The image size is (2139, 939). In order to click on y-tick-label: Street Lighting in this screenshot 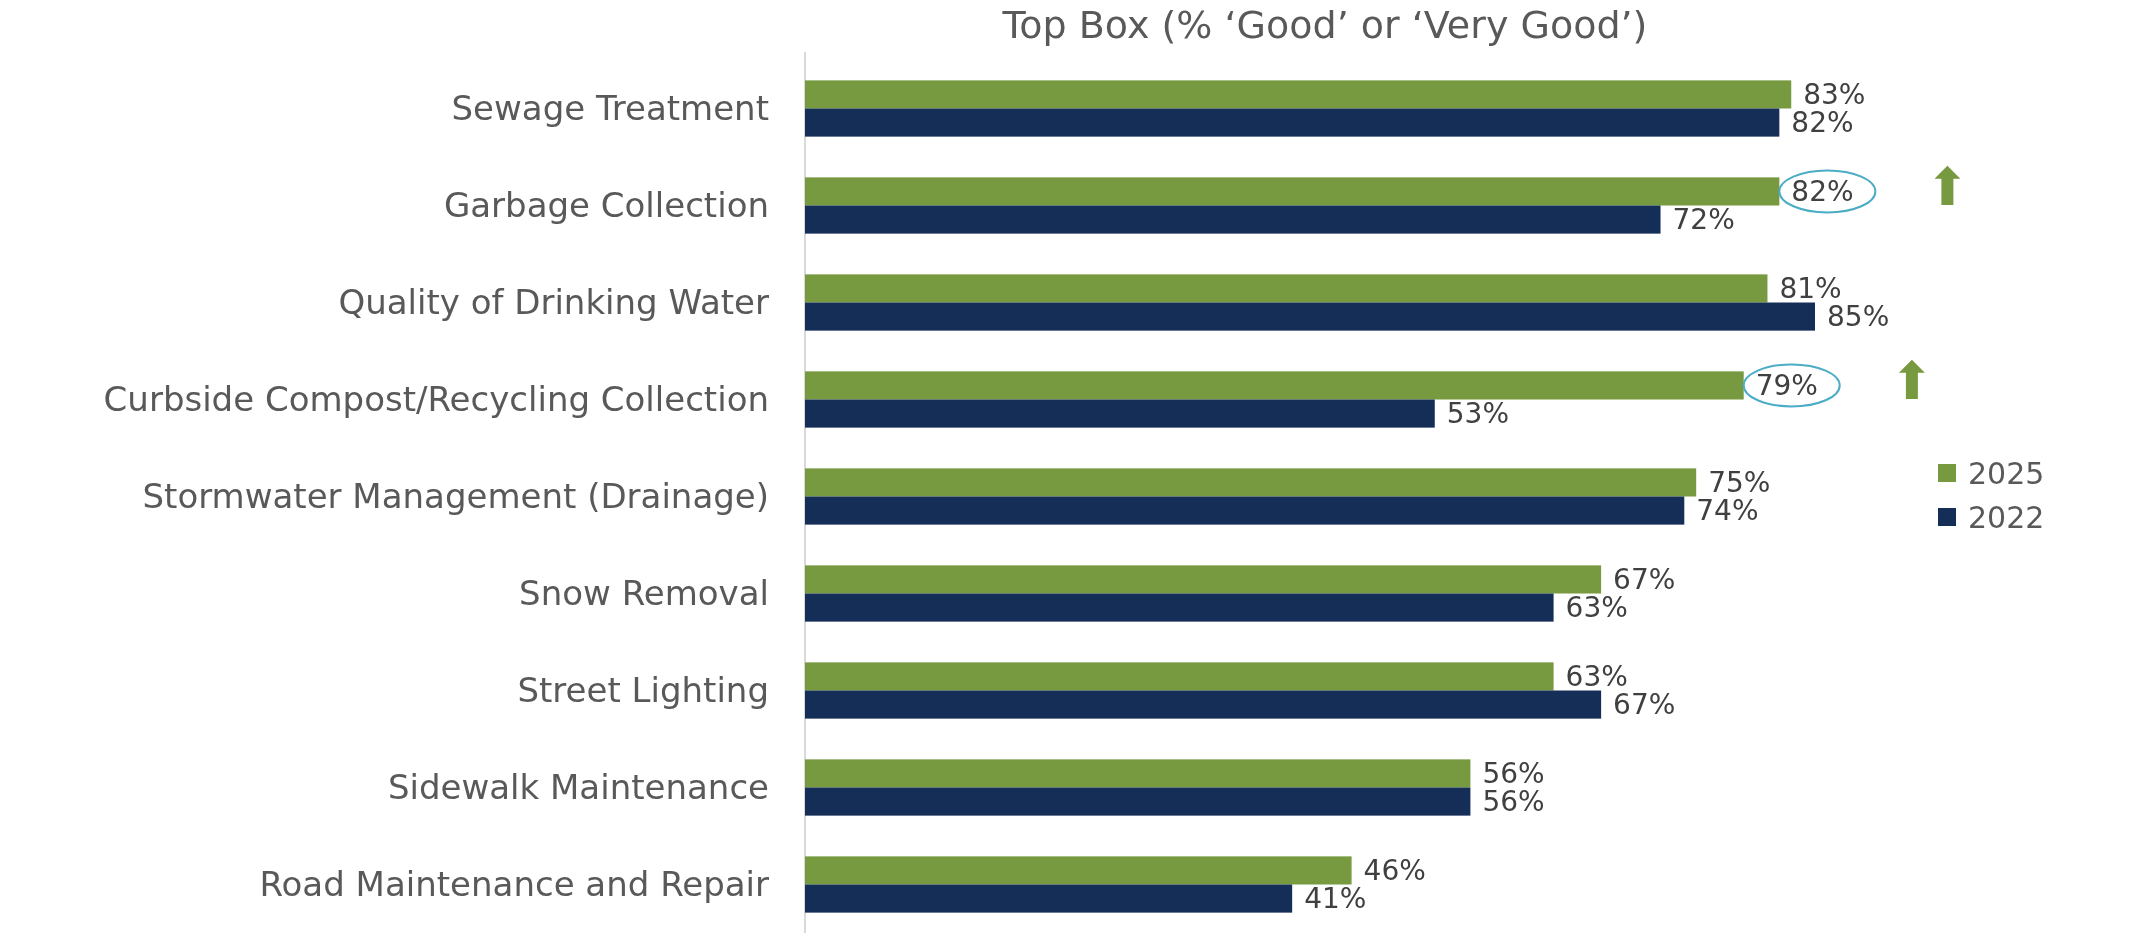, I will do `click(643, 690)`.